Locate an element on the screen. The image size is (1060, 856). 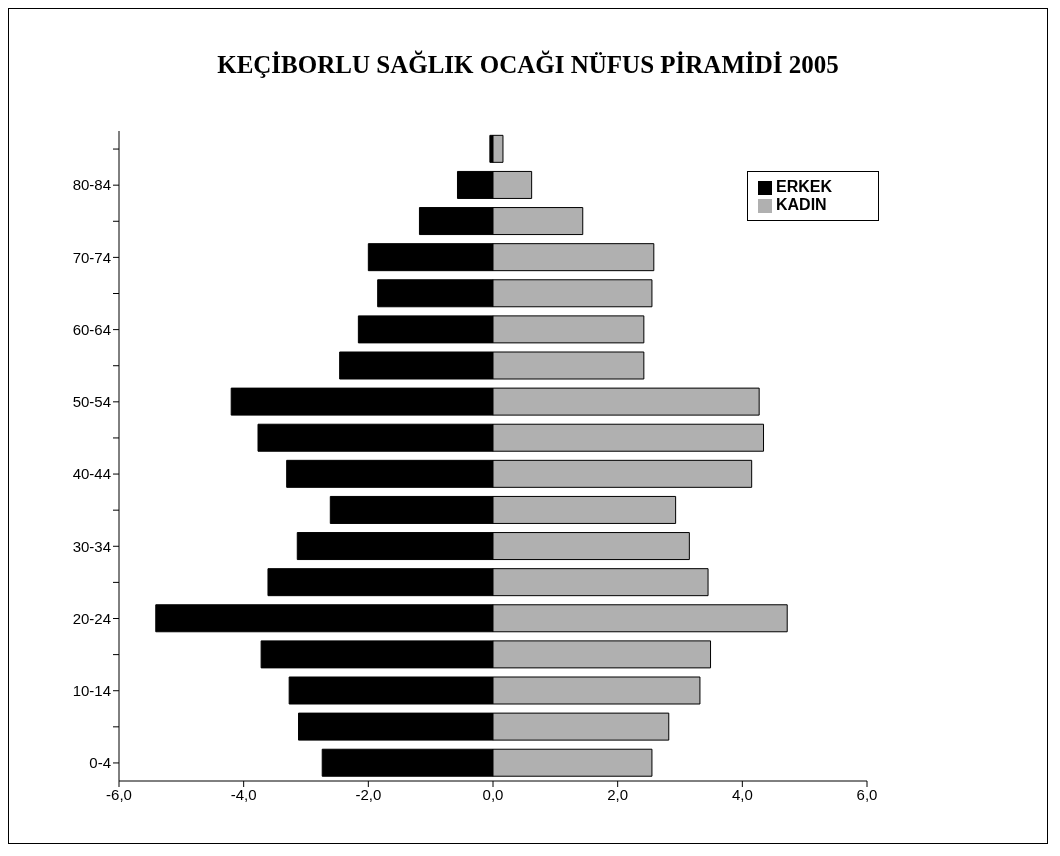
x-tick-label: -2,0 is located at coordinates (368, 794).